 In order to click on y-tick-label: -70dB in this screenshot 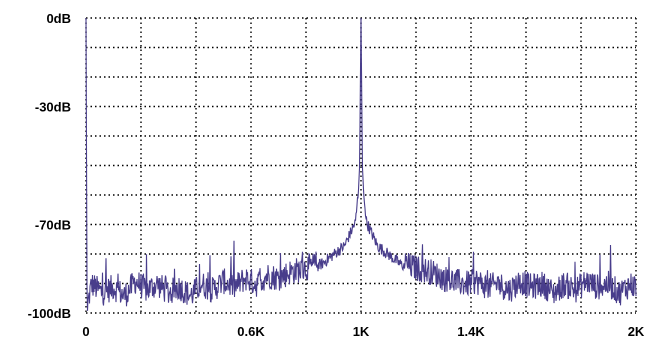, I will do `click(53, 225)`.